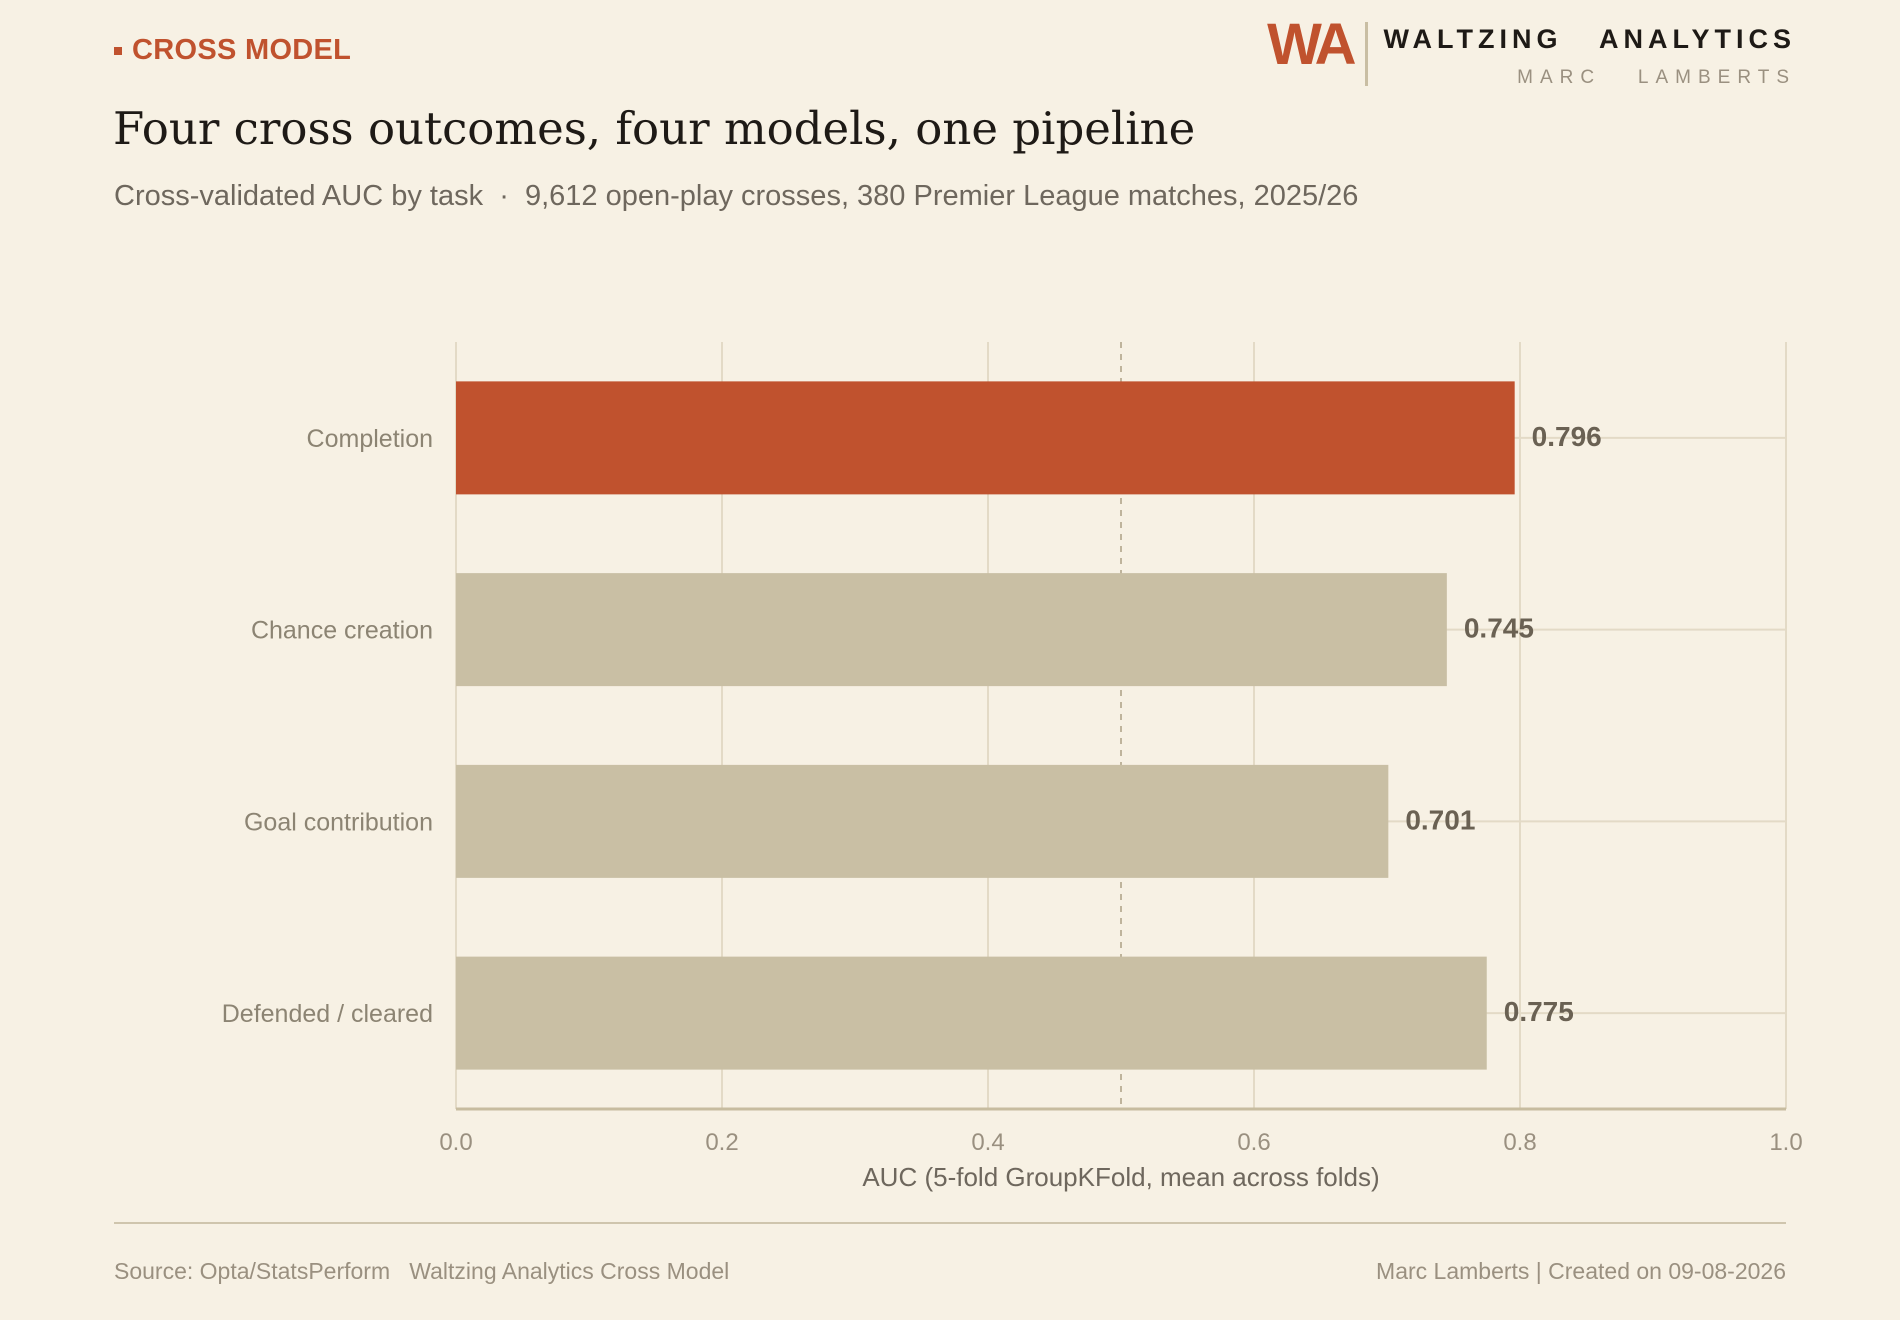 This screenshot has height=1320, width=1900. I want to click on data-label: 0.796, so click(1567, 436).